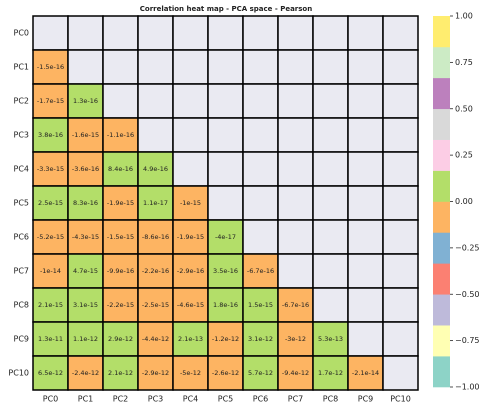 This screenshot has width=485, height=405. I want to click on y-tick-label: PC3, so click(22, 135).